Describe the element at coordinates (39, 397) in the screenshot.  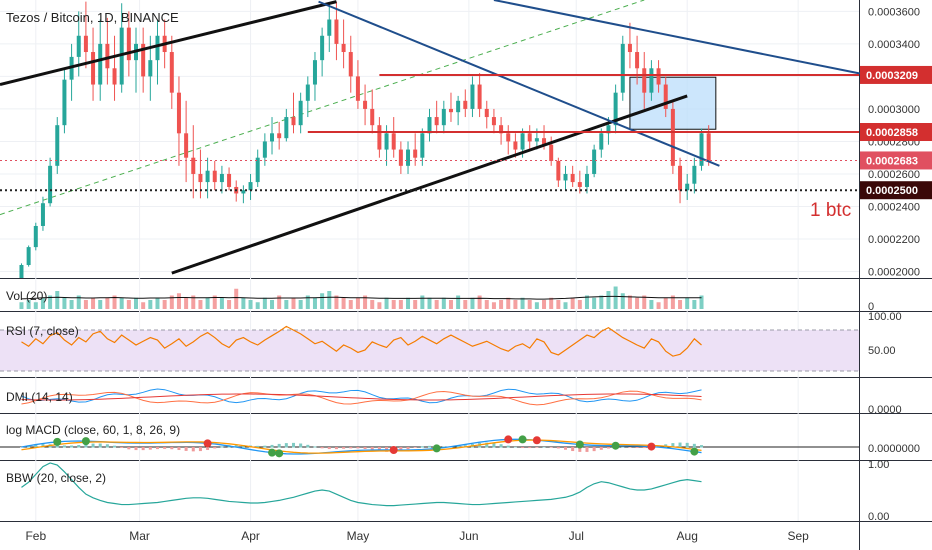
I see `dmi-pane-title: DMI (14, 14)` at that location.